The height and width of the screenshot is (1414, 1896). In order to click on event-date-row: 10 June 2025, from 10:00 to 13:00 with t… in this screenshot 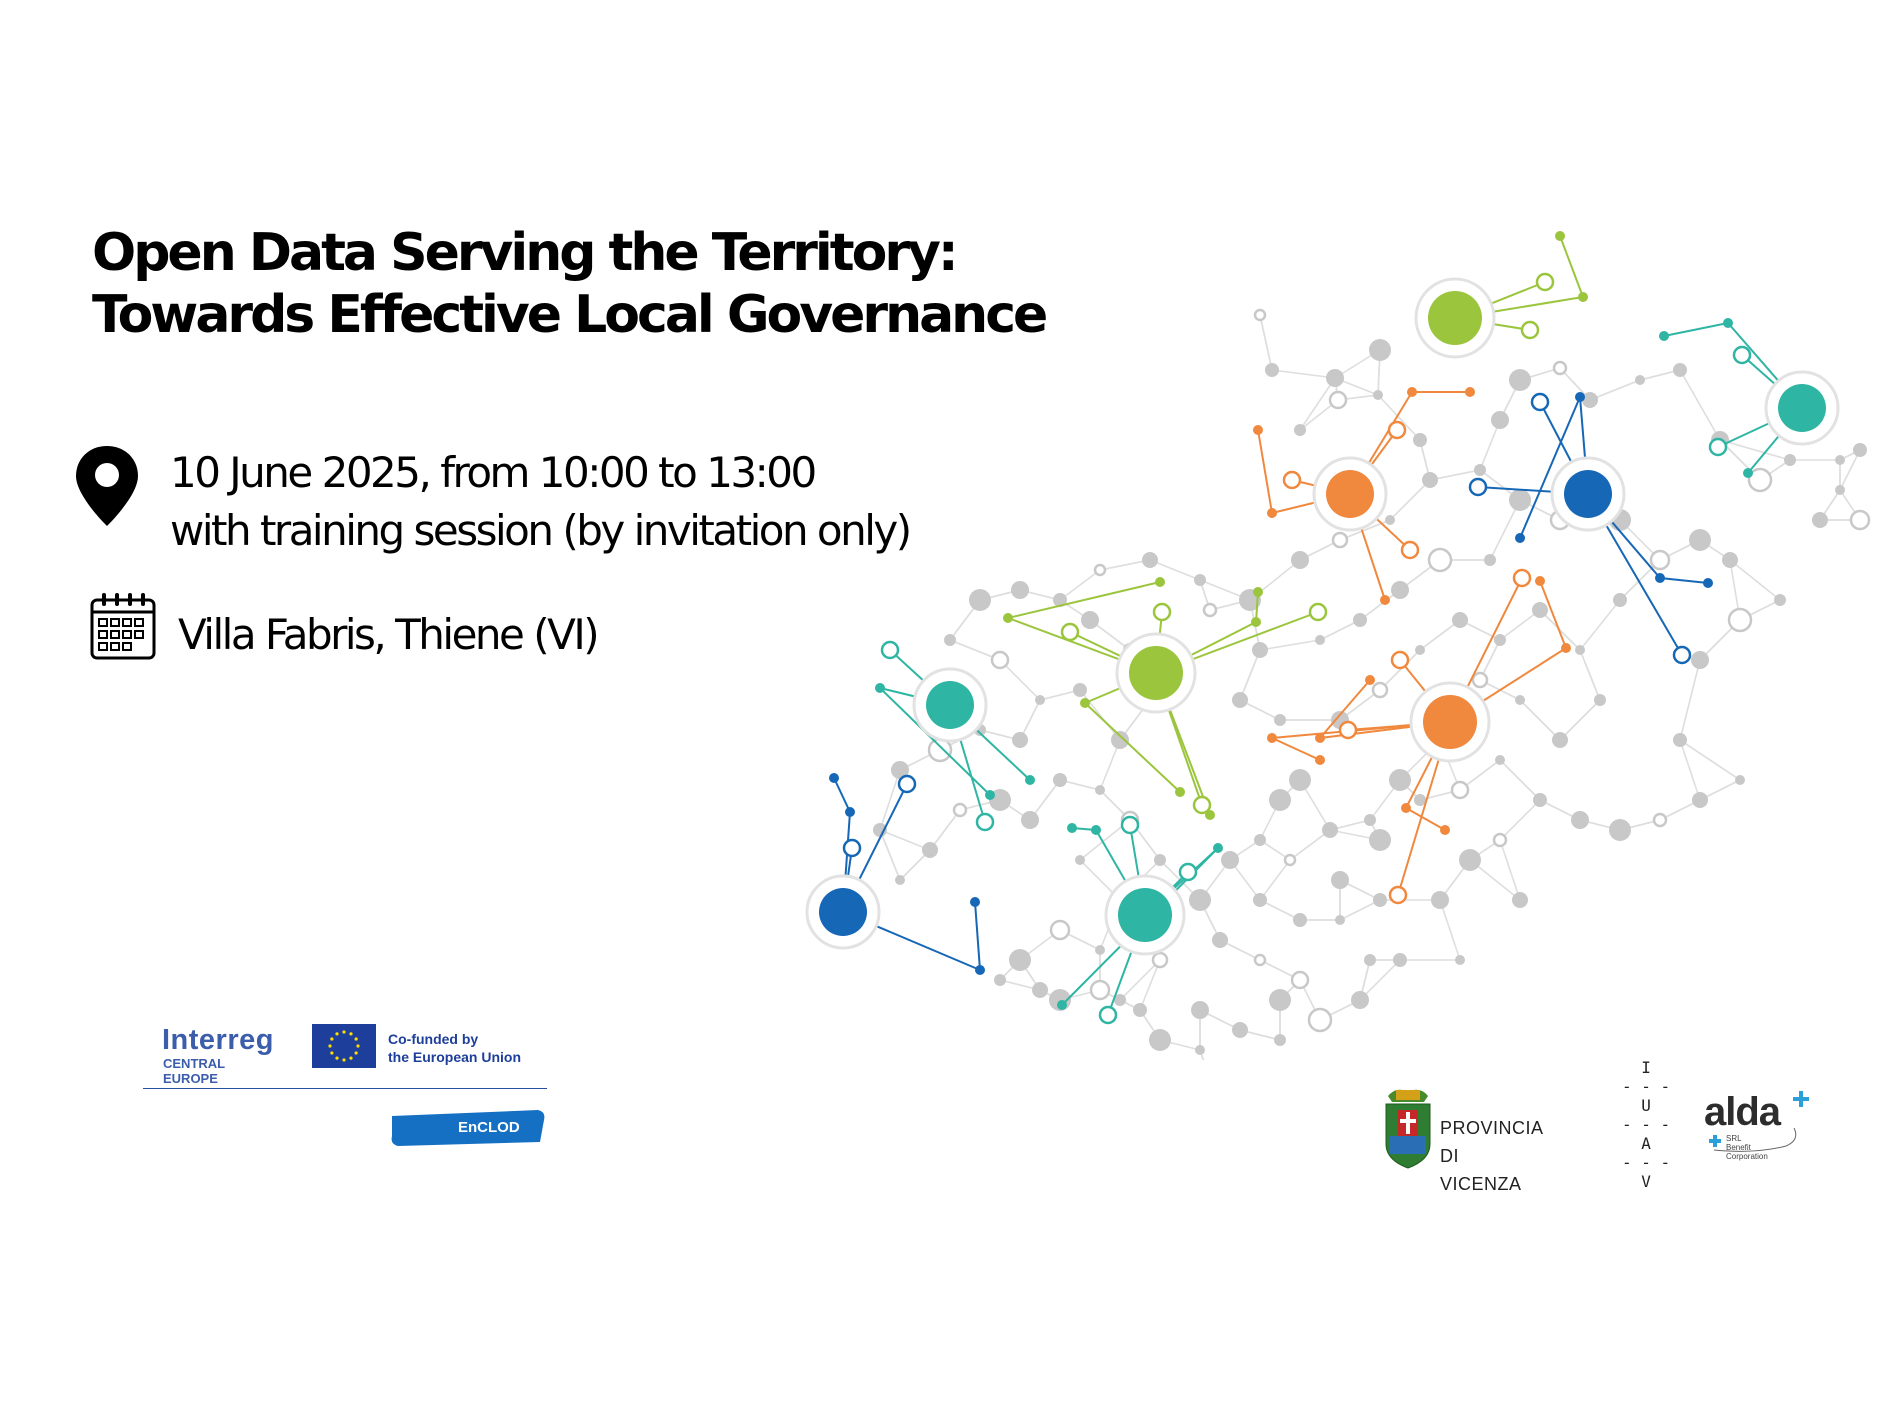, I will do `click(493, 502)`.